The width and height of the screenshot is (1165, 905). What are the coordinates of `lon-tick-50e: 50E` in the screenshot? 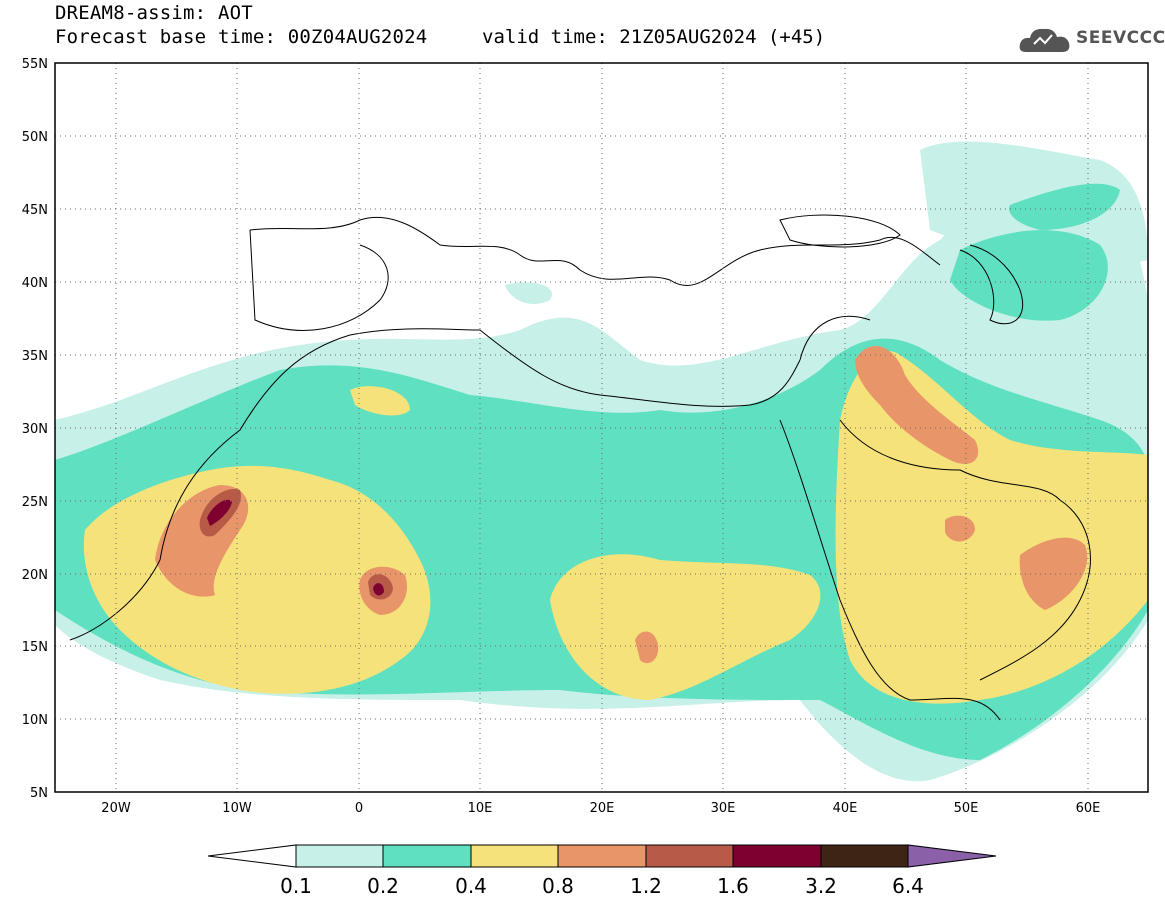 It's located at (966, 808).